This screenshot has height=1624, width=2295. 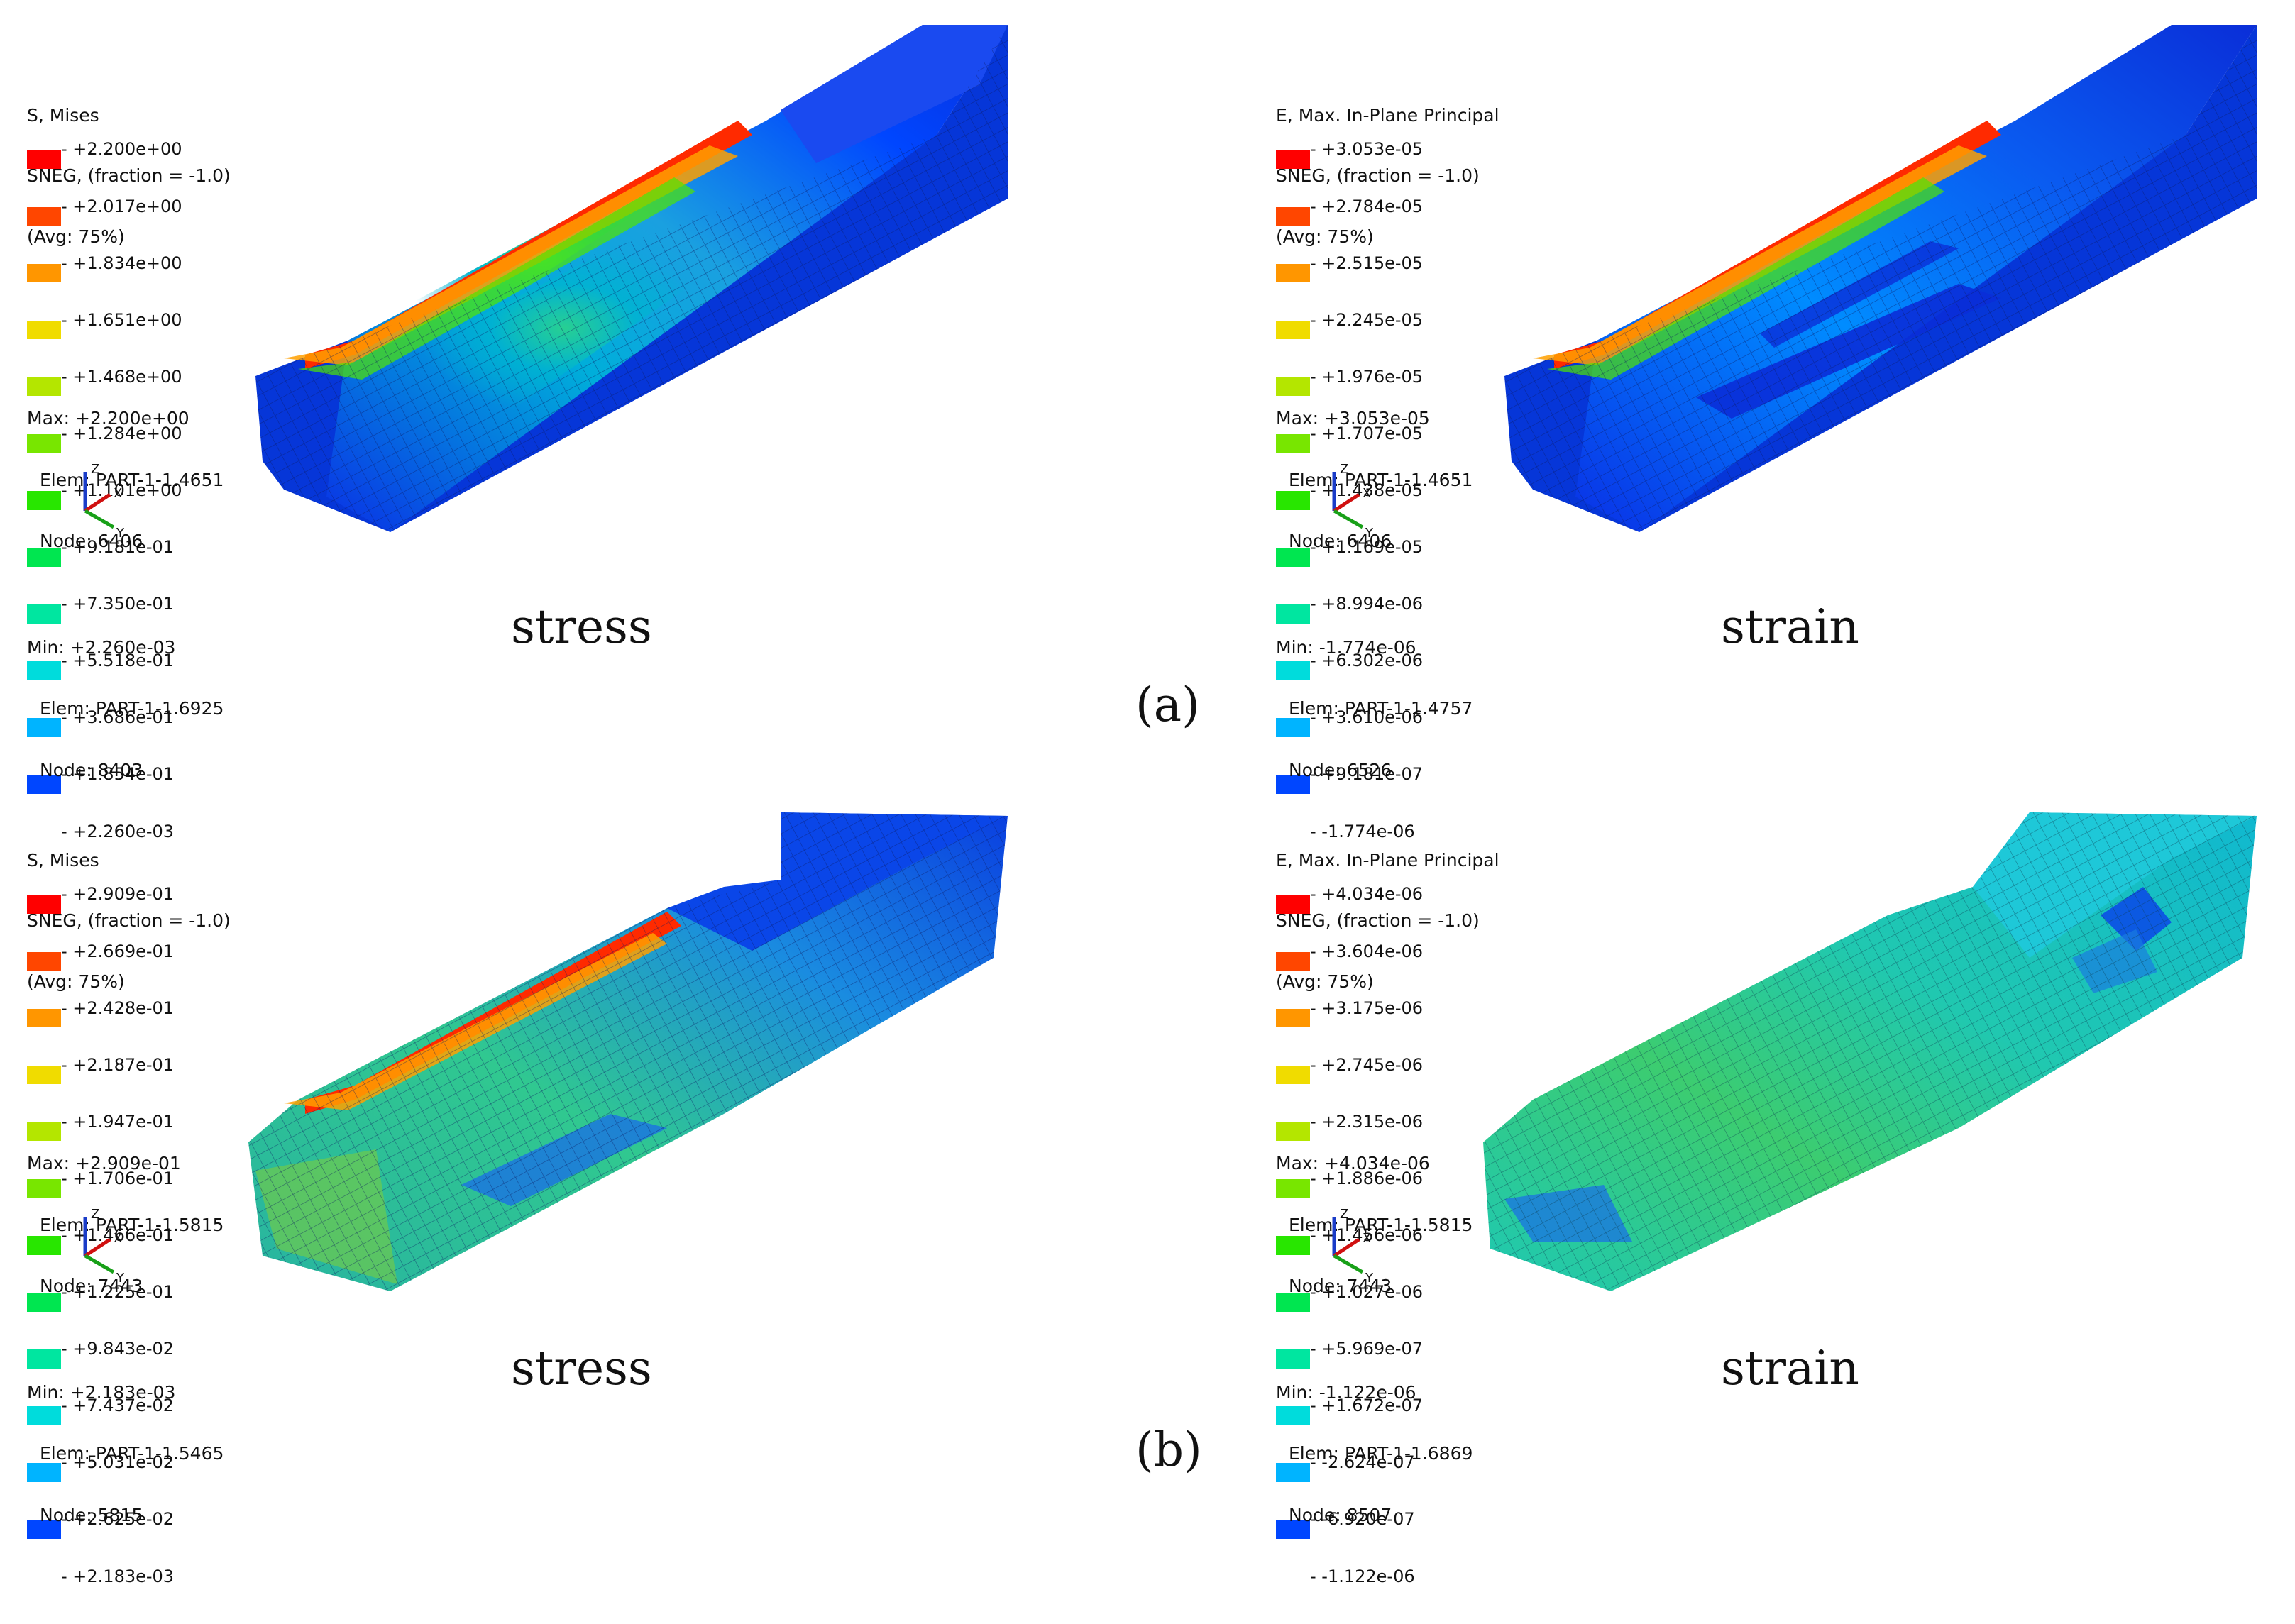 I want to click on tick-label: +2.200e+00, so click(x=127, y=149).